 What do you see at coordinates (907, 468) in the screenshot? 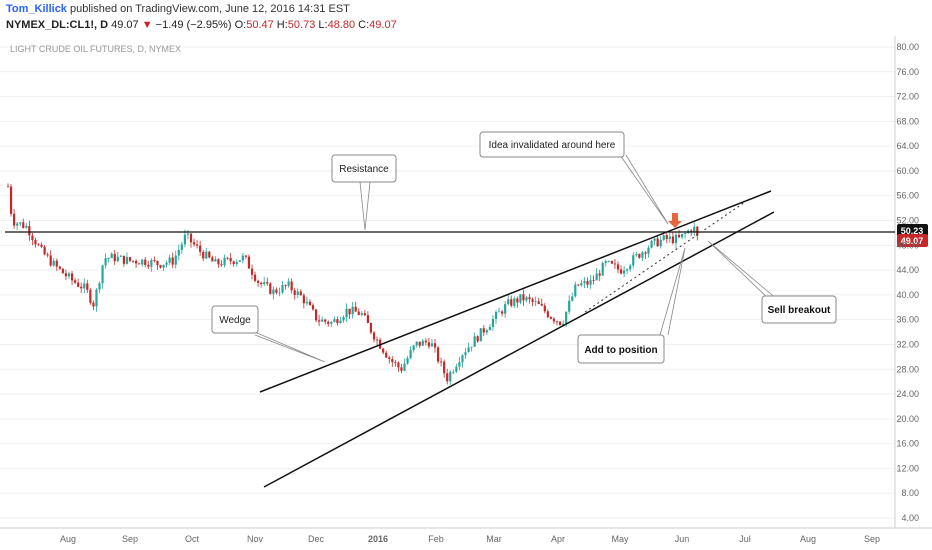
I see `y-tick-label: 12.00` at bounding box center [907, 468].